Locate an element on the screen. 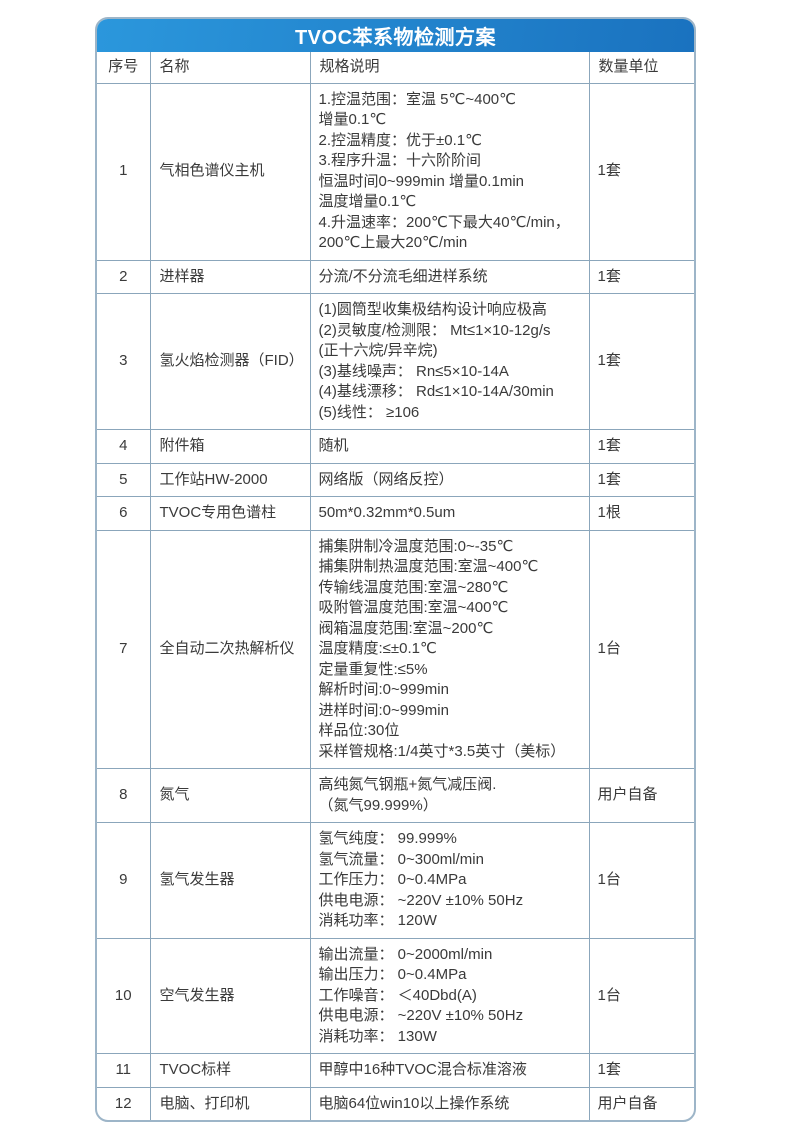  spec-line: 恒温时间0~999min 增量0.1min is located at coordinates (421, 181).